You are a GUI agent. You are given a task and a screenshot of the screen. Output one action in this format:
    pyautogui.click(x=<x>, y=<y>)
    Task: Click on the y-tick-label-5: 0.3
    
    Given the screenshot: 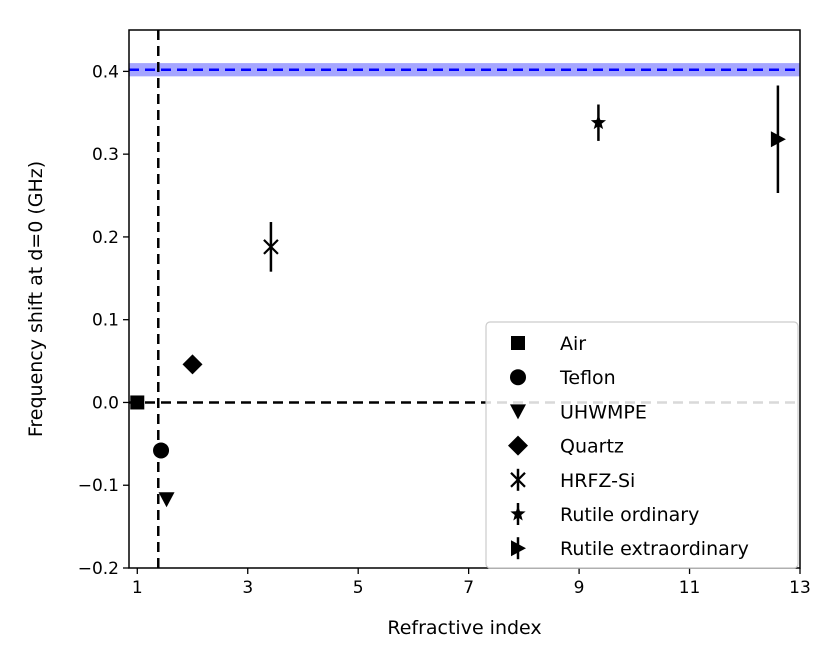 What is the action you would take?
    pyautogui.click(x=105, y=155)
    